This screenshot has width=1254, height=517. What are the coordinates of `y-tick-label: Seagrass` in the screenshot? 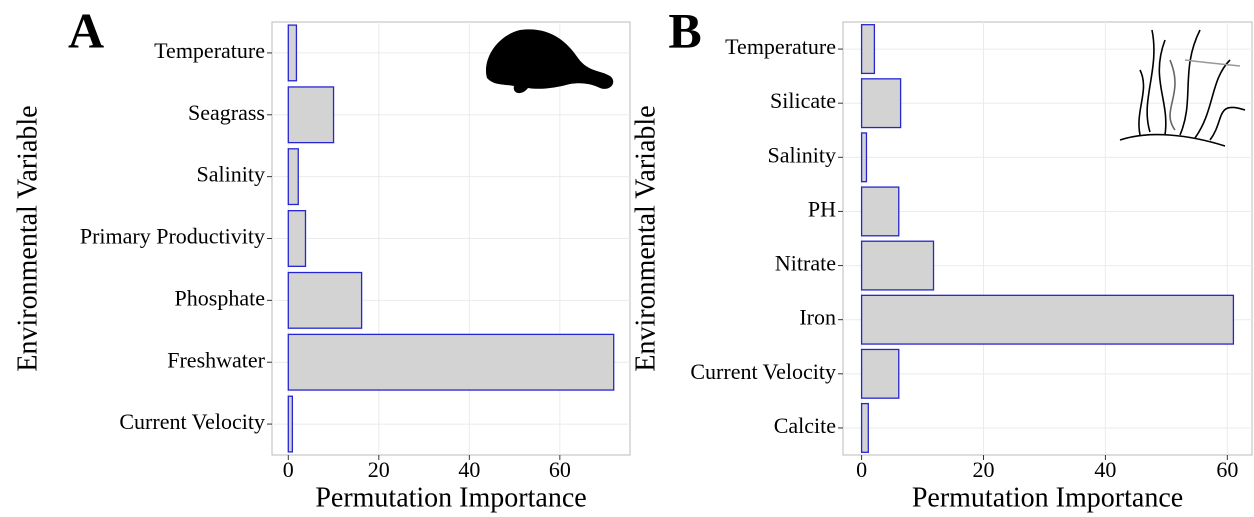 It's located at (226, 112).